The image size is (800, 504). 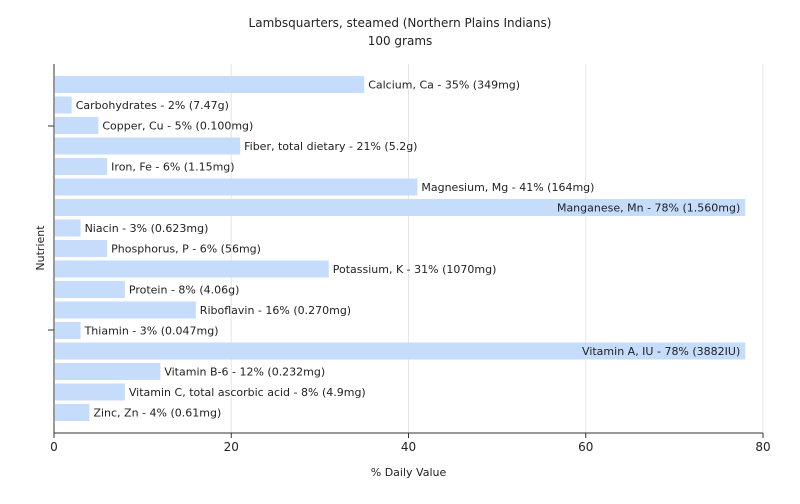 I want to click on bar-label: Manganese, Mn - 78% (1.560mg), so click(x=648, y=208).